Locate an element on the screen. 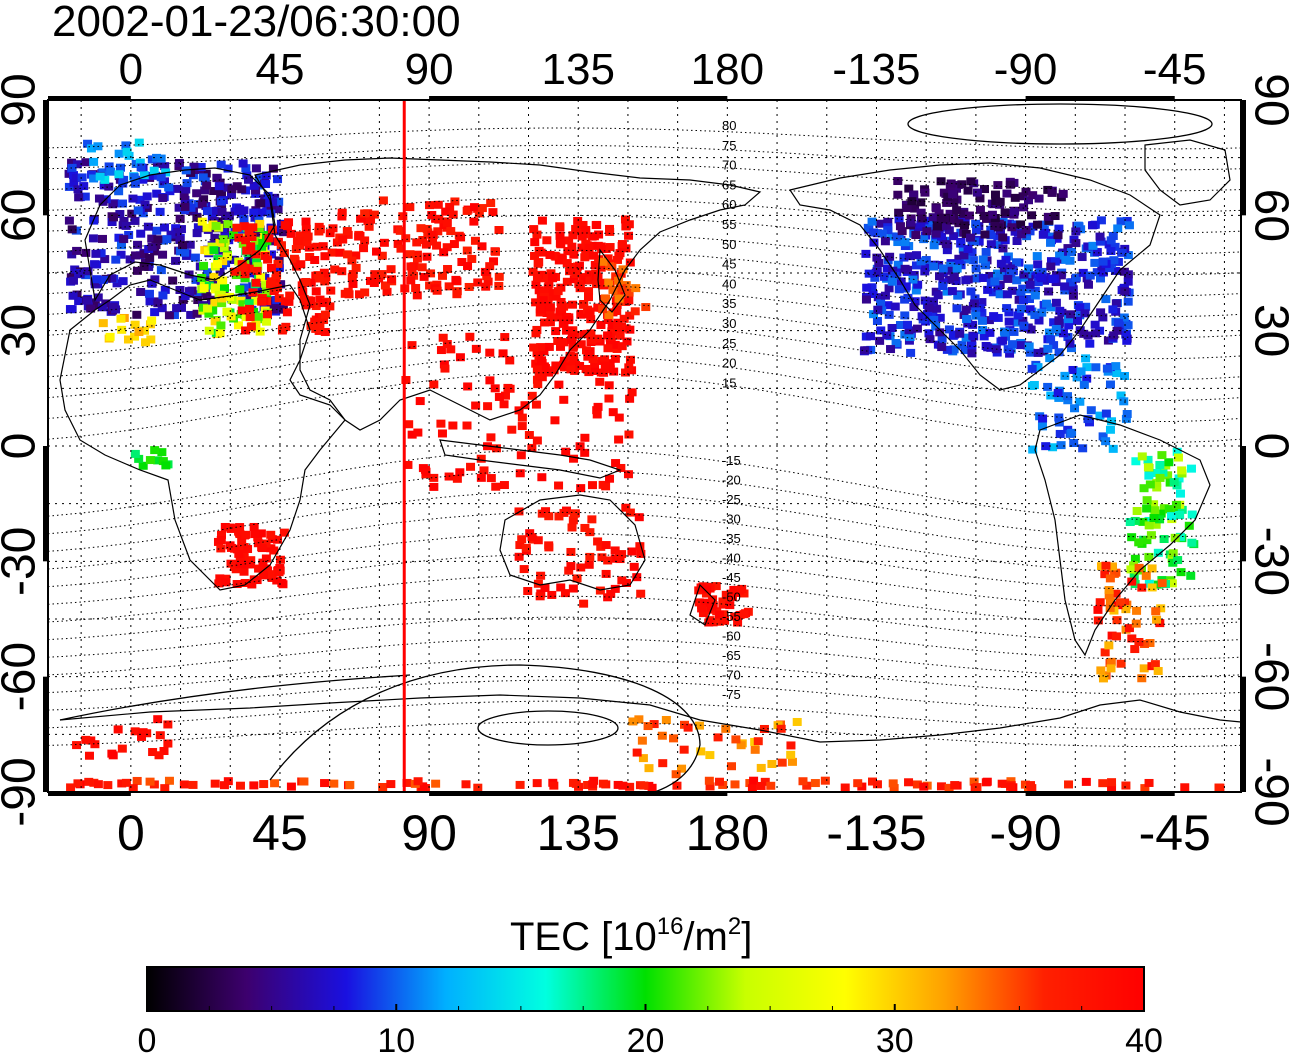 This screenshot has height=1057, width=1292. mlat-label: 80 is located at coordinates (729, 125).